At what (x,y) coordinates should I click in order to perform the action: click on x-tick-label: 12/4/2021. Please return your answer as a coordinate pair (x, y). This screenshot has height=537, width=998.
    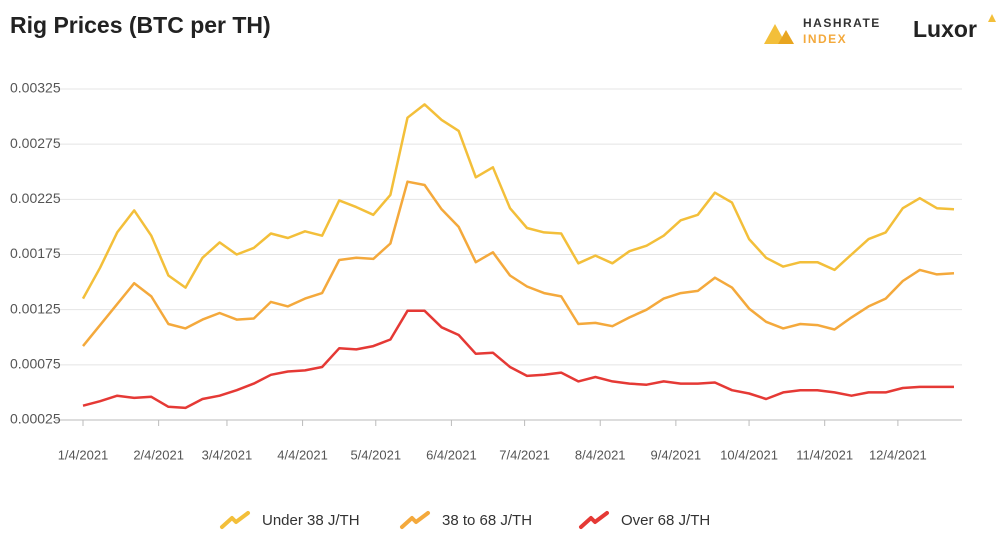
    Looking at the image, I should click on (898, 454).